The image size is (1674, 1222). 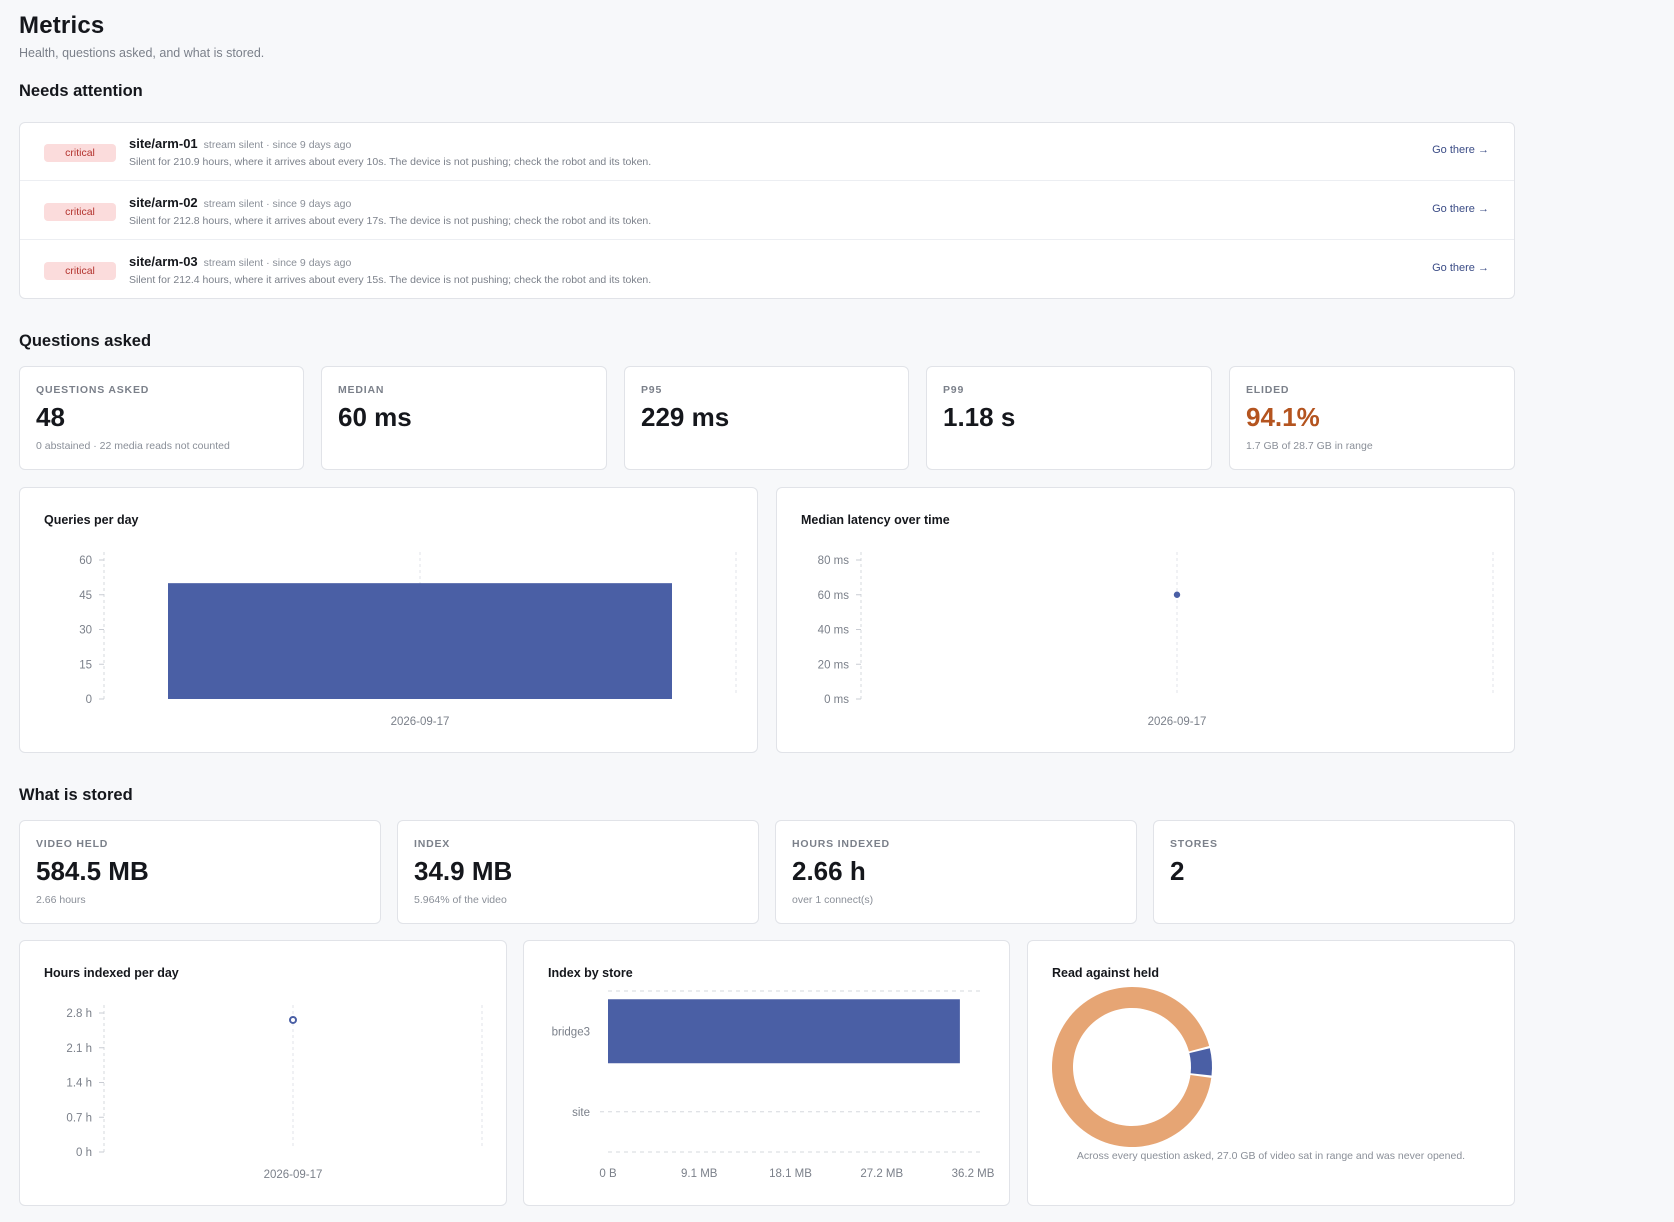 What do you see at coordinates (578, 872) in the screenshot?
I see `stat-card-index: Index 34.9 MB 5.964% of the video` at bounding box center [578, 872].